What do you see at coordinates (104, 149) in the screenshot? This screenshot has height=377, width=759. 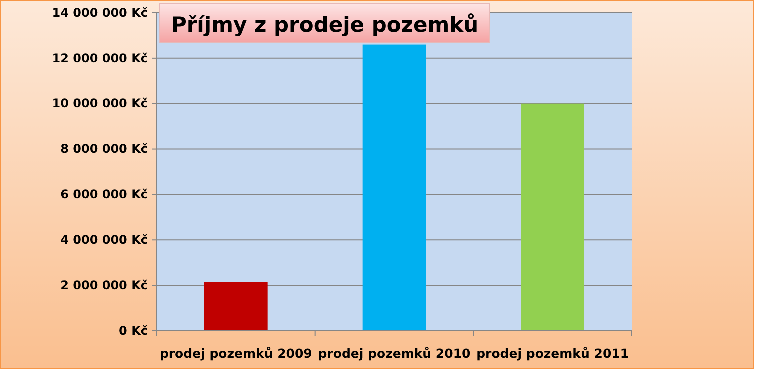 I see `y-tick-label: 8 000 000 Kč` at bounding box center [104, 149].